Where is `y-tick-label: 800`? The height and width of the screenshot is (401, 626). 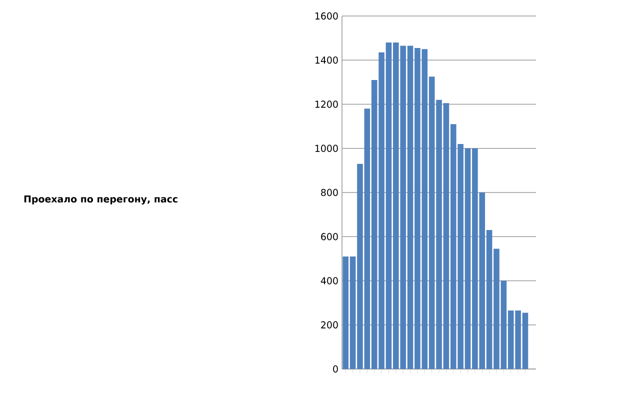 y-tick-label: 800 is located at coordinates (329, 192).